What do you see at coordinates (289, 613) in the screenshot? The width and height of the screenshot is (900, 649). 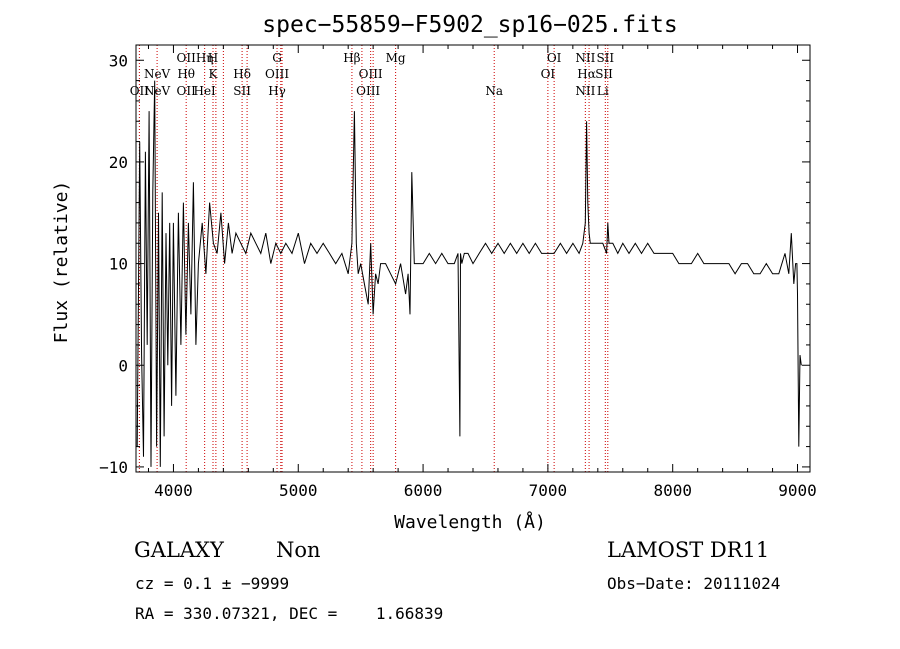 I see `coordinates: RA = 330.07321, DEC = 1.66839` at bounding box center [289, 613].